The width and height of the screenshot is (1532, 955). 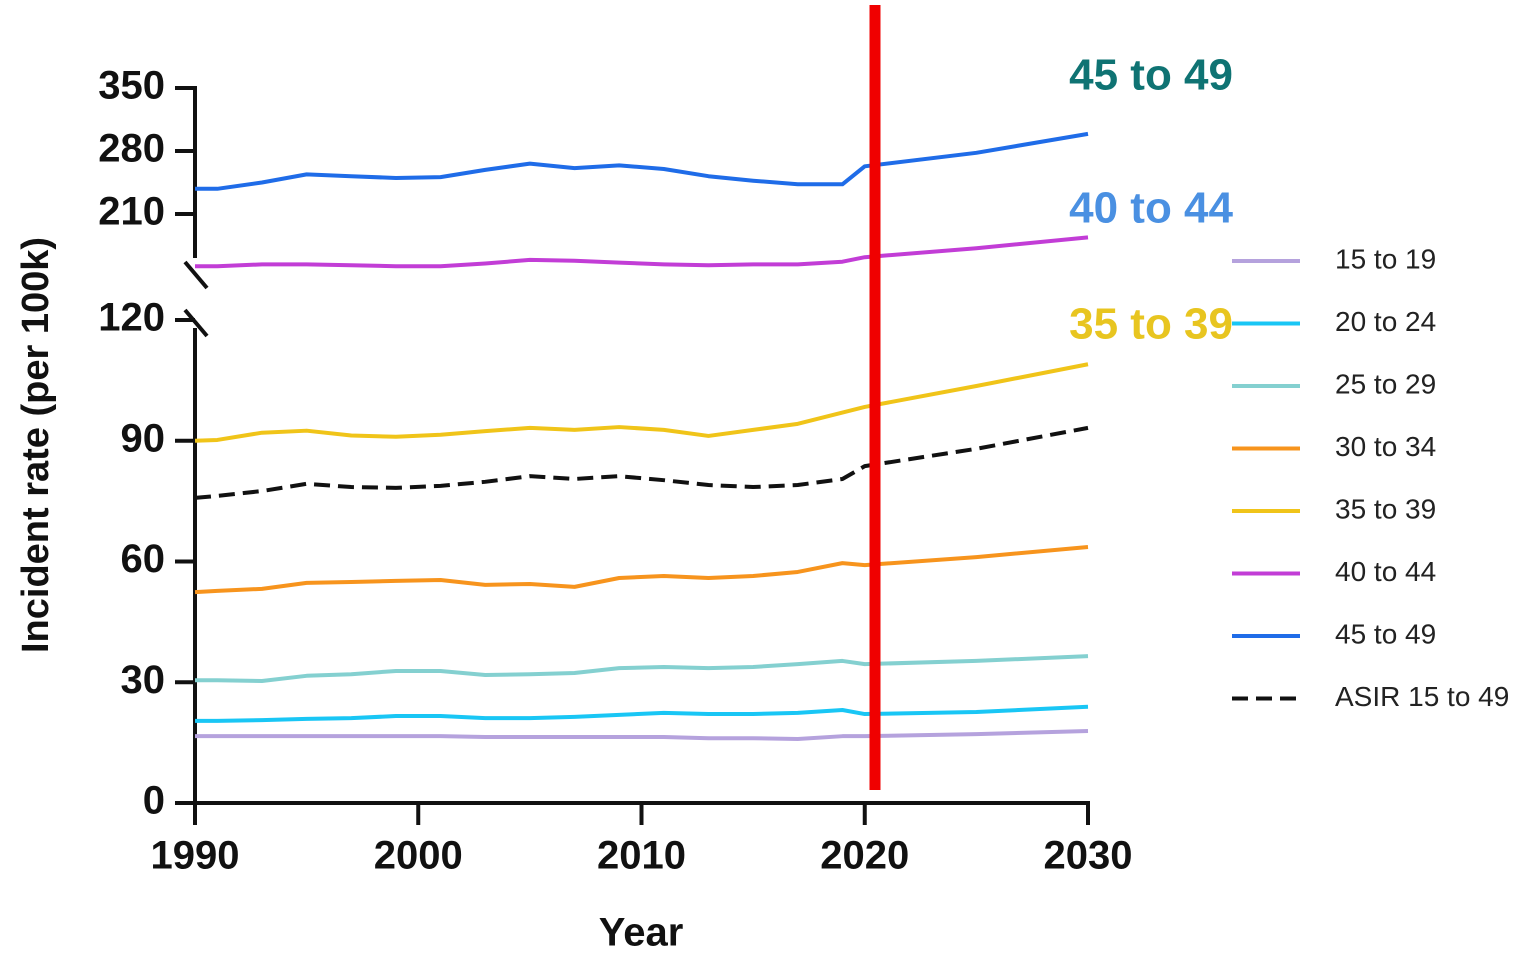 What do you see at coordinates (131, 318) in the screenshot?
I see `y-tick-label: 120` at bounding box center [131, 318].